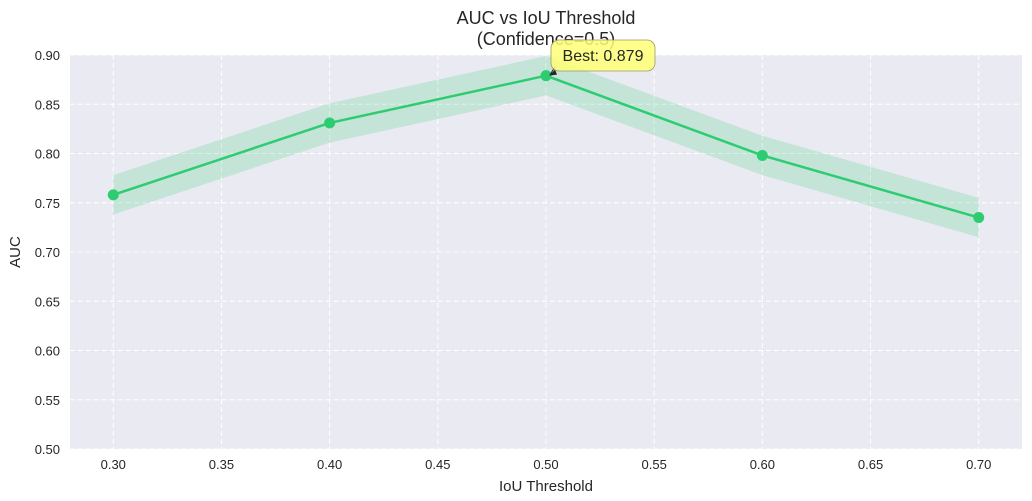 This screenshot has width=1032, height=501. Describe the element at coordinates (47, 301) in the screenshot. I see `y-tick-label: 0.65` at that location.